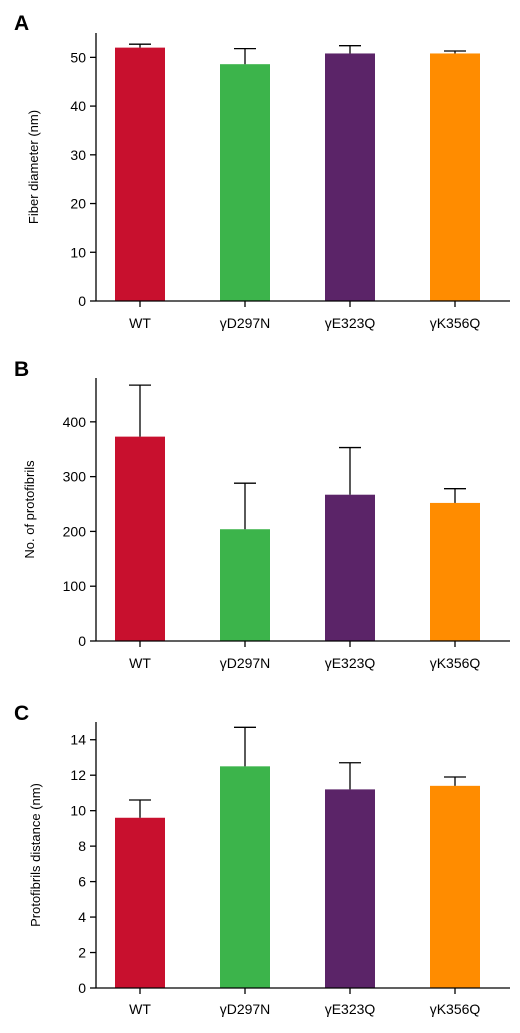 This screenshot has height=1033, width=520. Describe the element at coordinates (21, 369) in the screenshot. I see `panel-letter: B` at that location.